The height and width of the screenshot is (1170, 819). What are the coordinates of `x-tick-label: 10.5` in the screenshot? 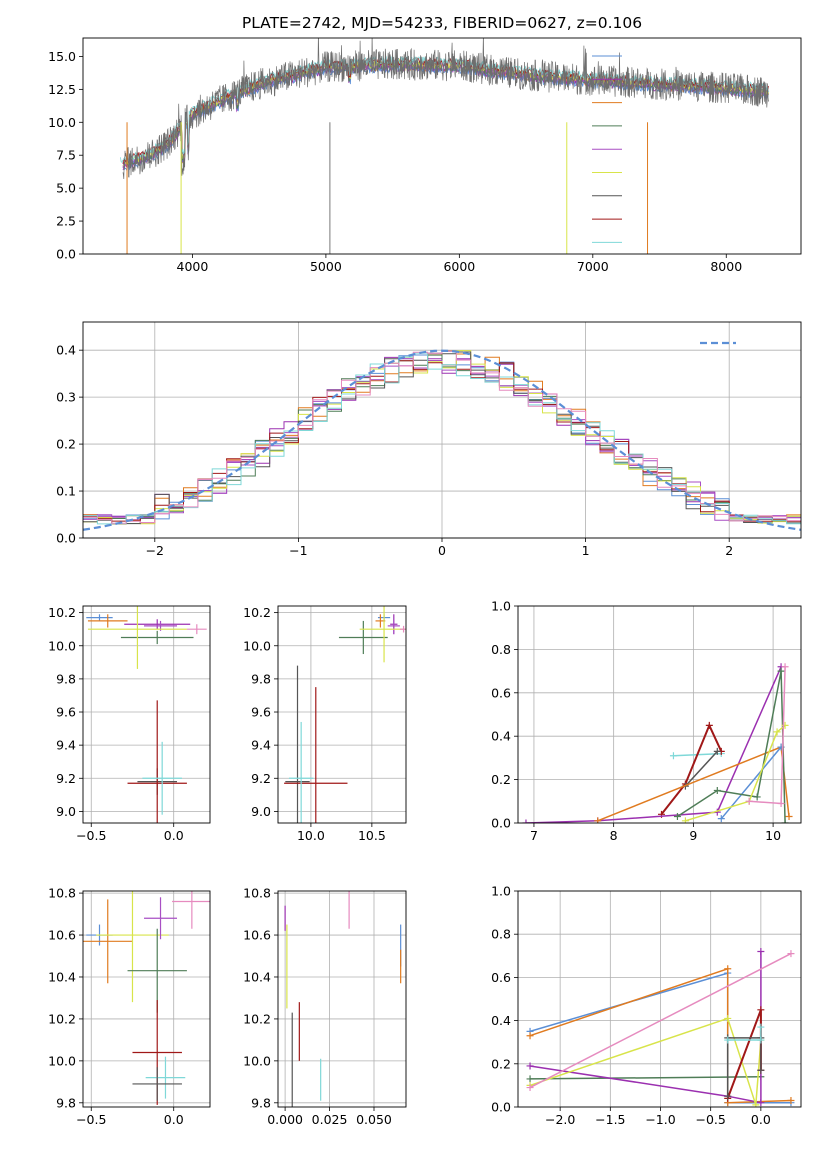 It's located at (372, 835).